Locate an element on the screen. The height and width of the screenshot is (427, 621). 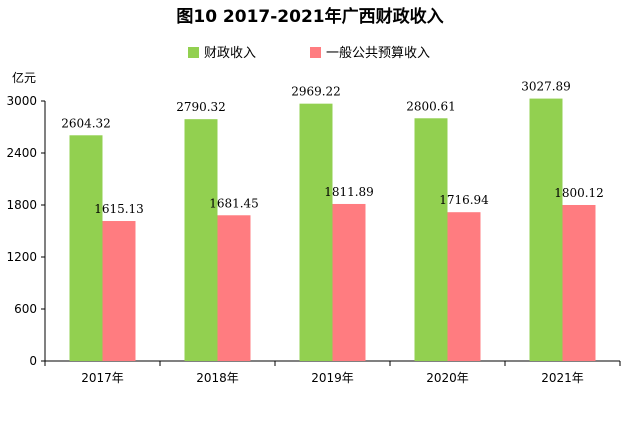
legend-label-series-0: 财政收入 is located at coordinates (230, 53).